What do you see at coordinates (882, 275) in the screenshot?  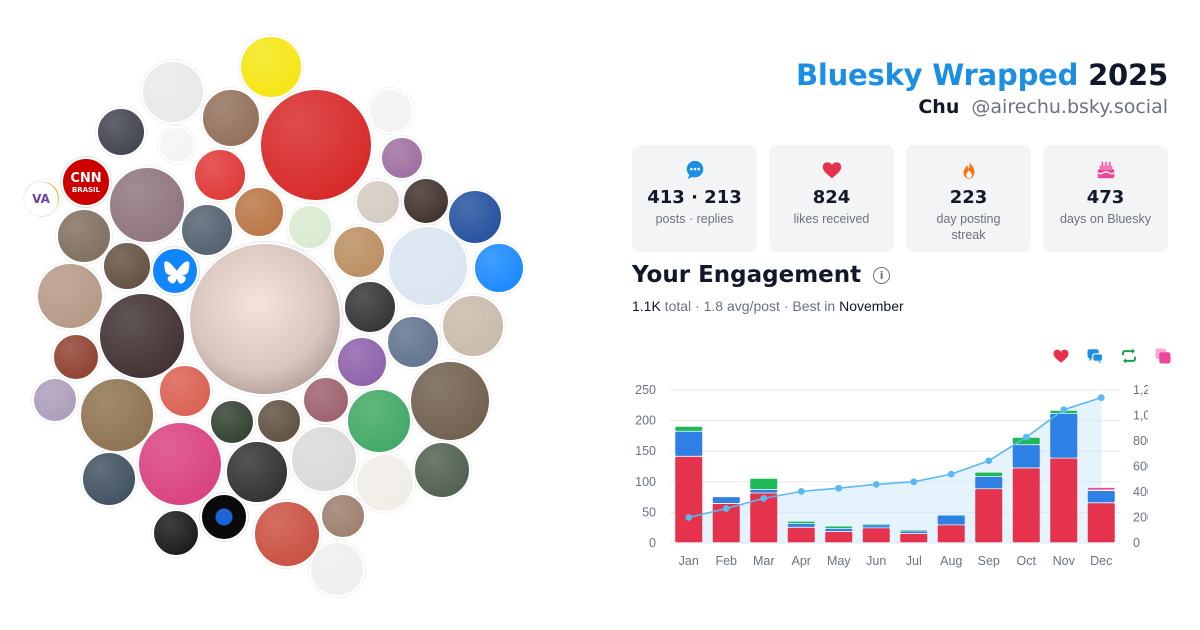 I see `info-icon: i` at bounding box center [882, 275].